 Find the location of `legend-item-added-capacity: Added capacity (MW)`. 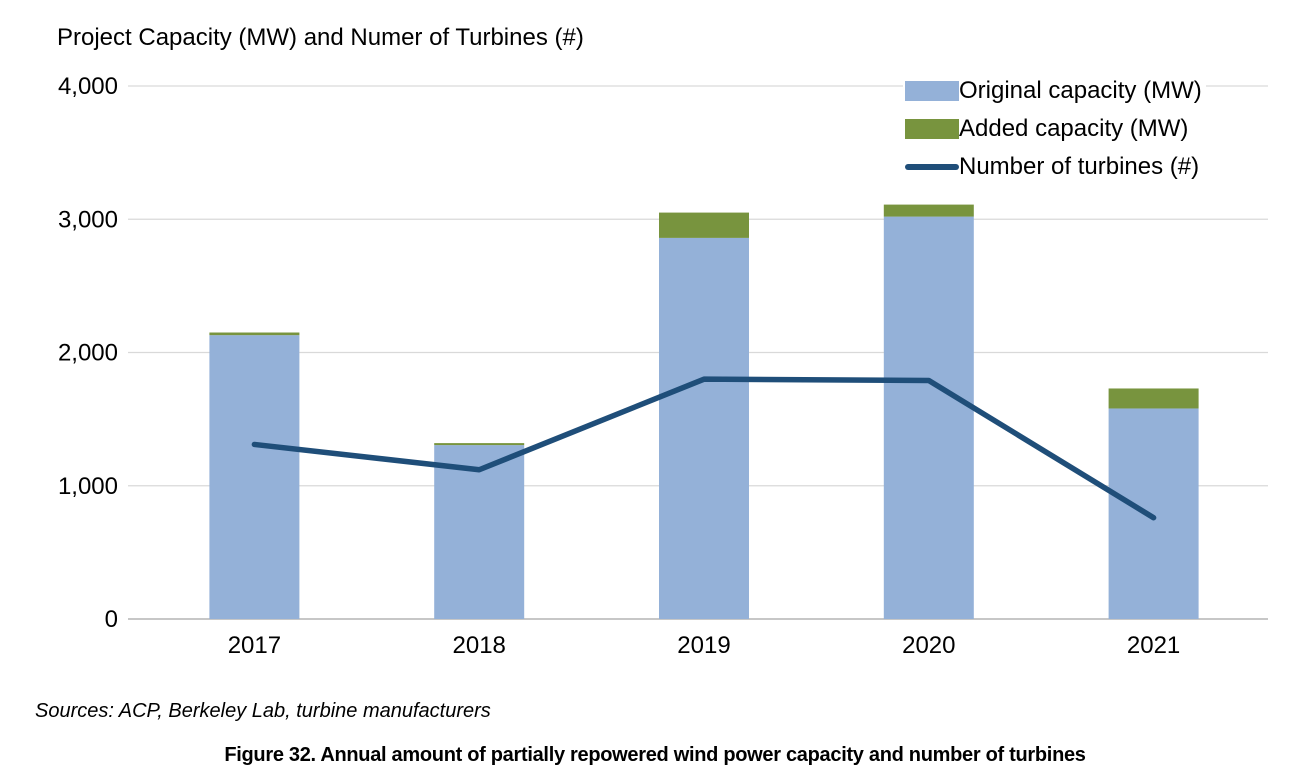

legend-item-added-capacity: Added capacity (MW) is located at coordinates (1053, 129).